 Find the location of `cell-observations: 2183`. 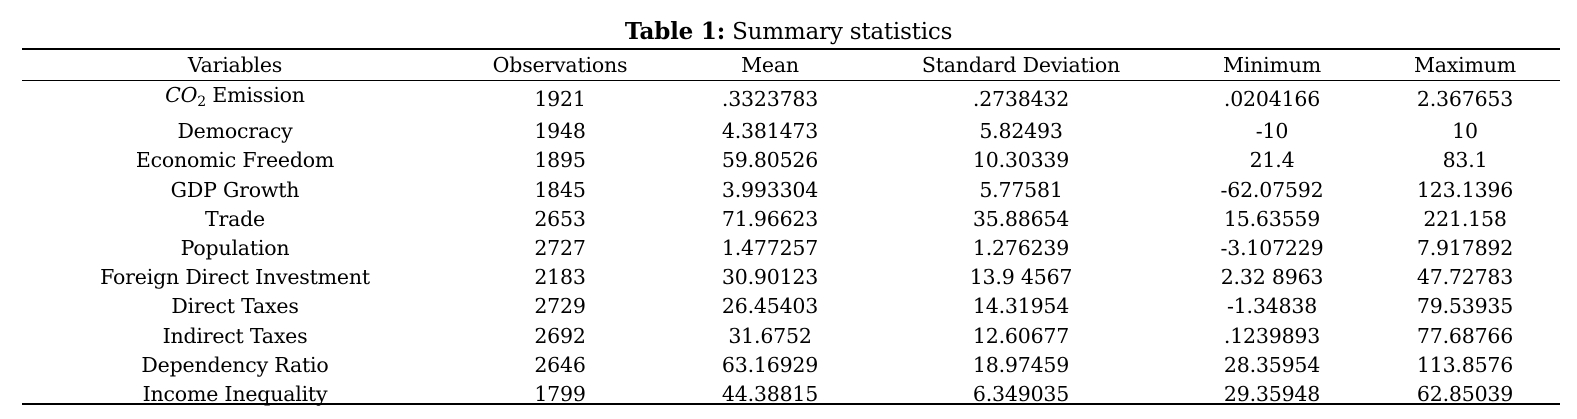

cell-observations: 2183 is located at coordinates (560, 277).